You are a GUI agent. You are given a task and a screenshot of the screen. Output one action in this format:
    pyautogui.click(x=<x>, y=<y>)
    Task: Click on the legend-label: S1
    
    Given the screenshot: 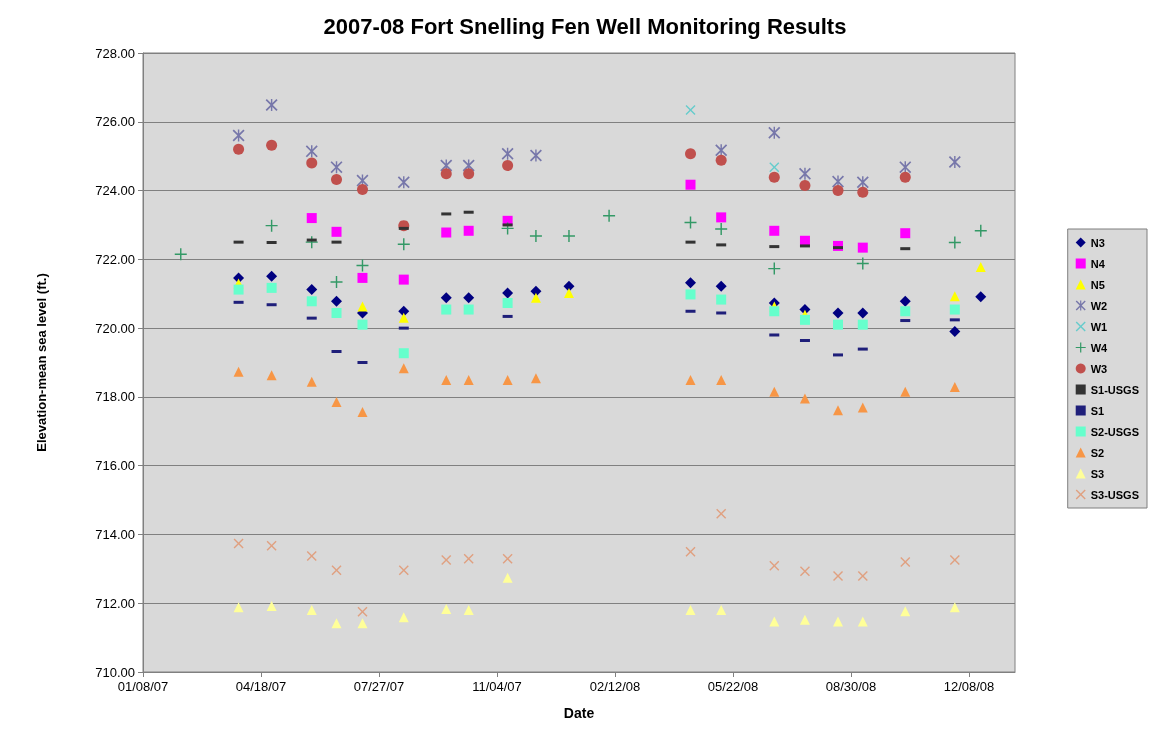 What is the action you would take?
    pyautogui.click(x=1097, y=410)
    